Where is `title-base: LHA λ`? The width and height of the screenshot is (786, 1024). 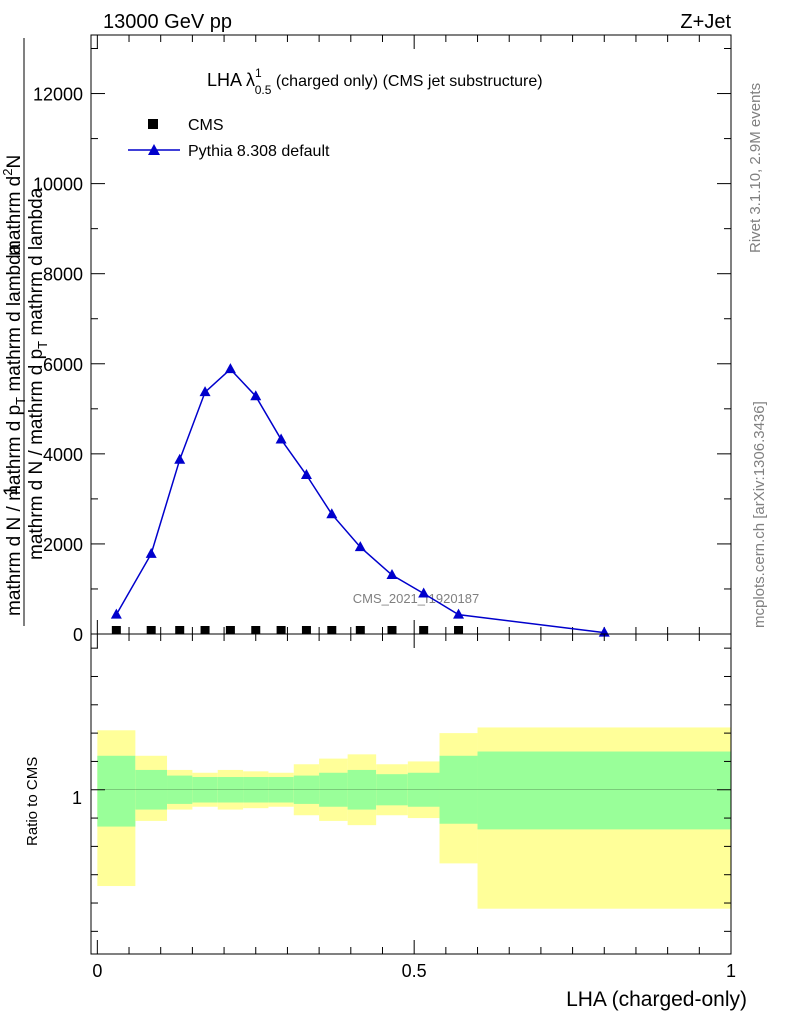 title-base: LHA λ is located at coordinates (231, 80).